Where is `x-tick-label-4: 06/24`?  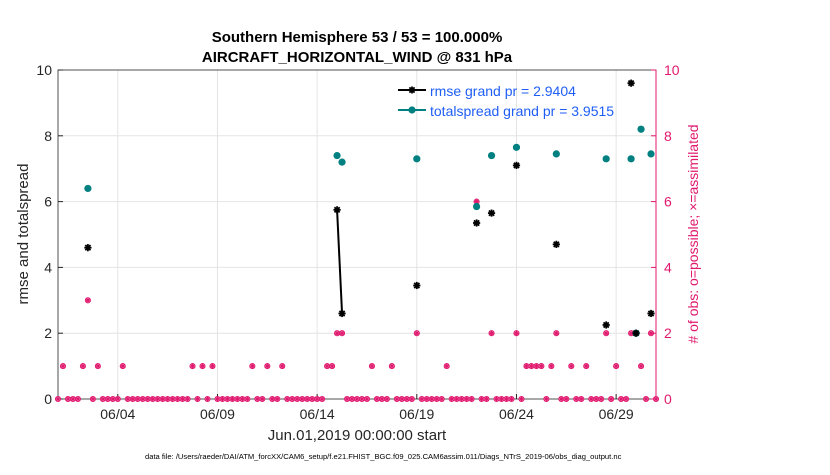
x-tick-label-4: 06/24 is located at coordinates (516, 414).